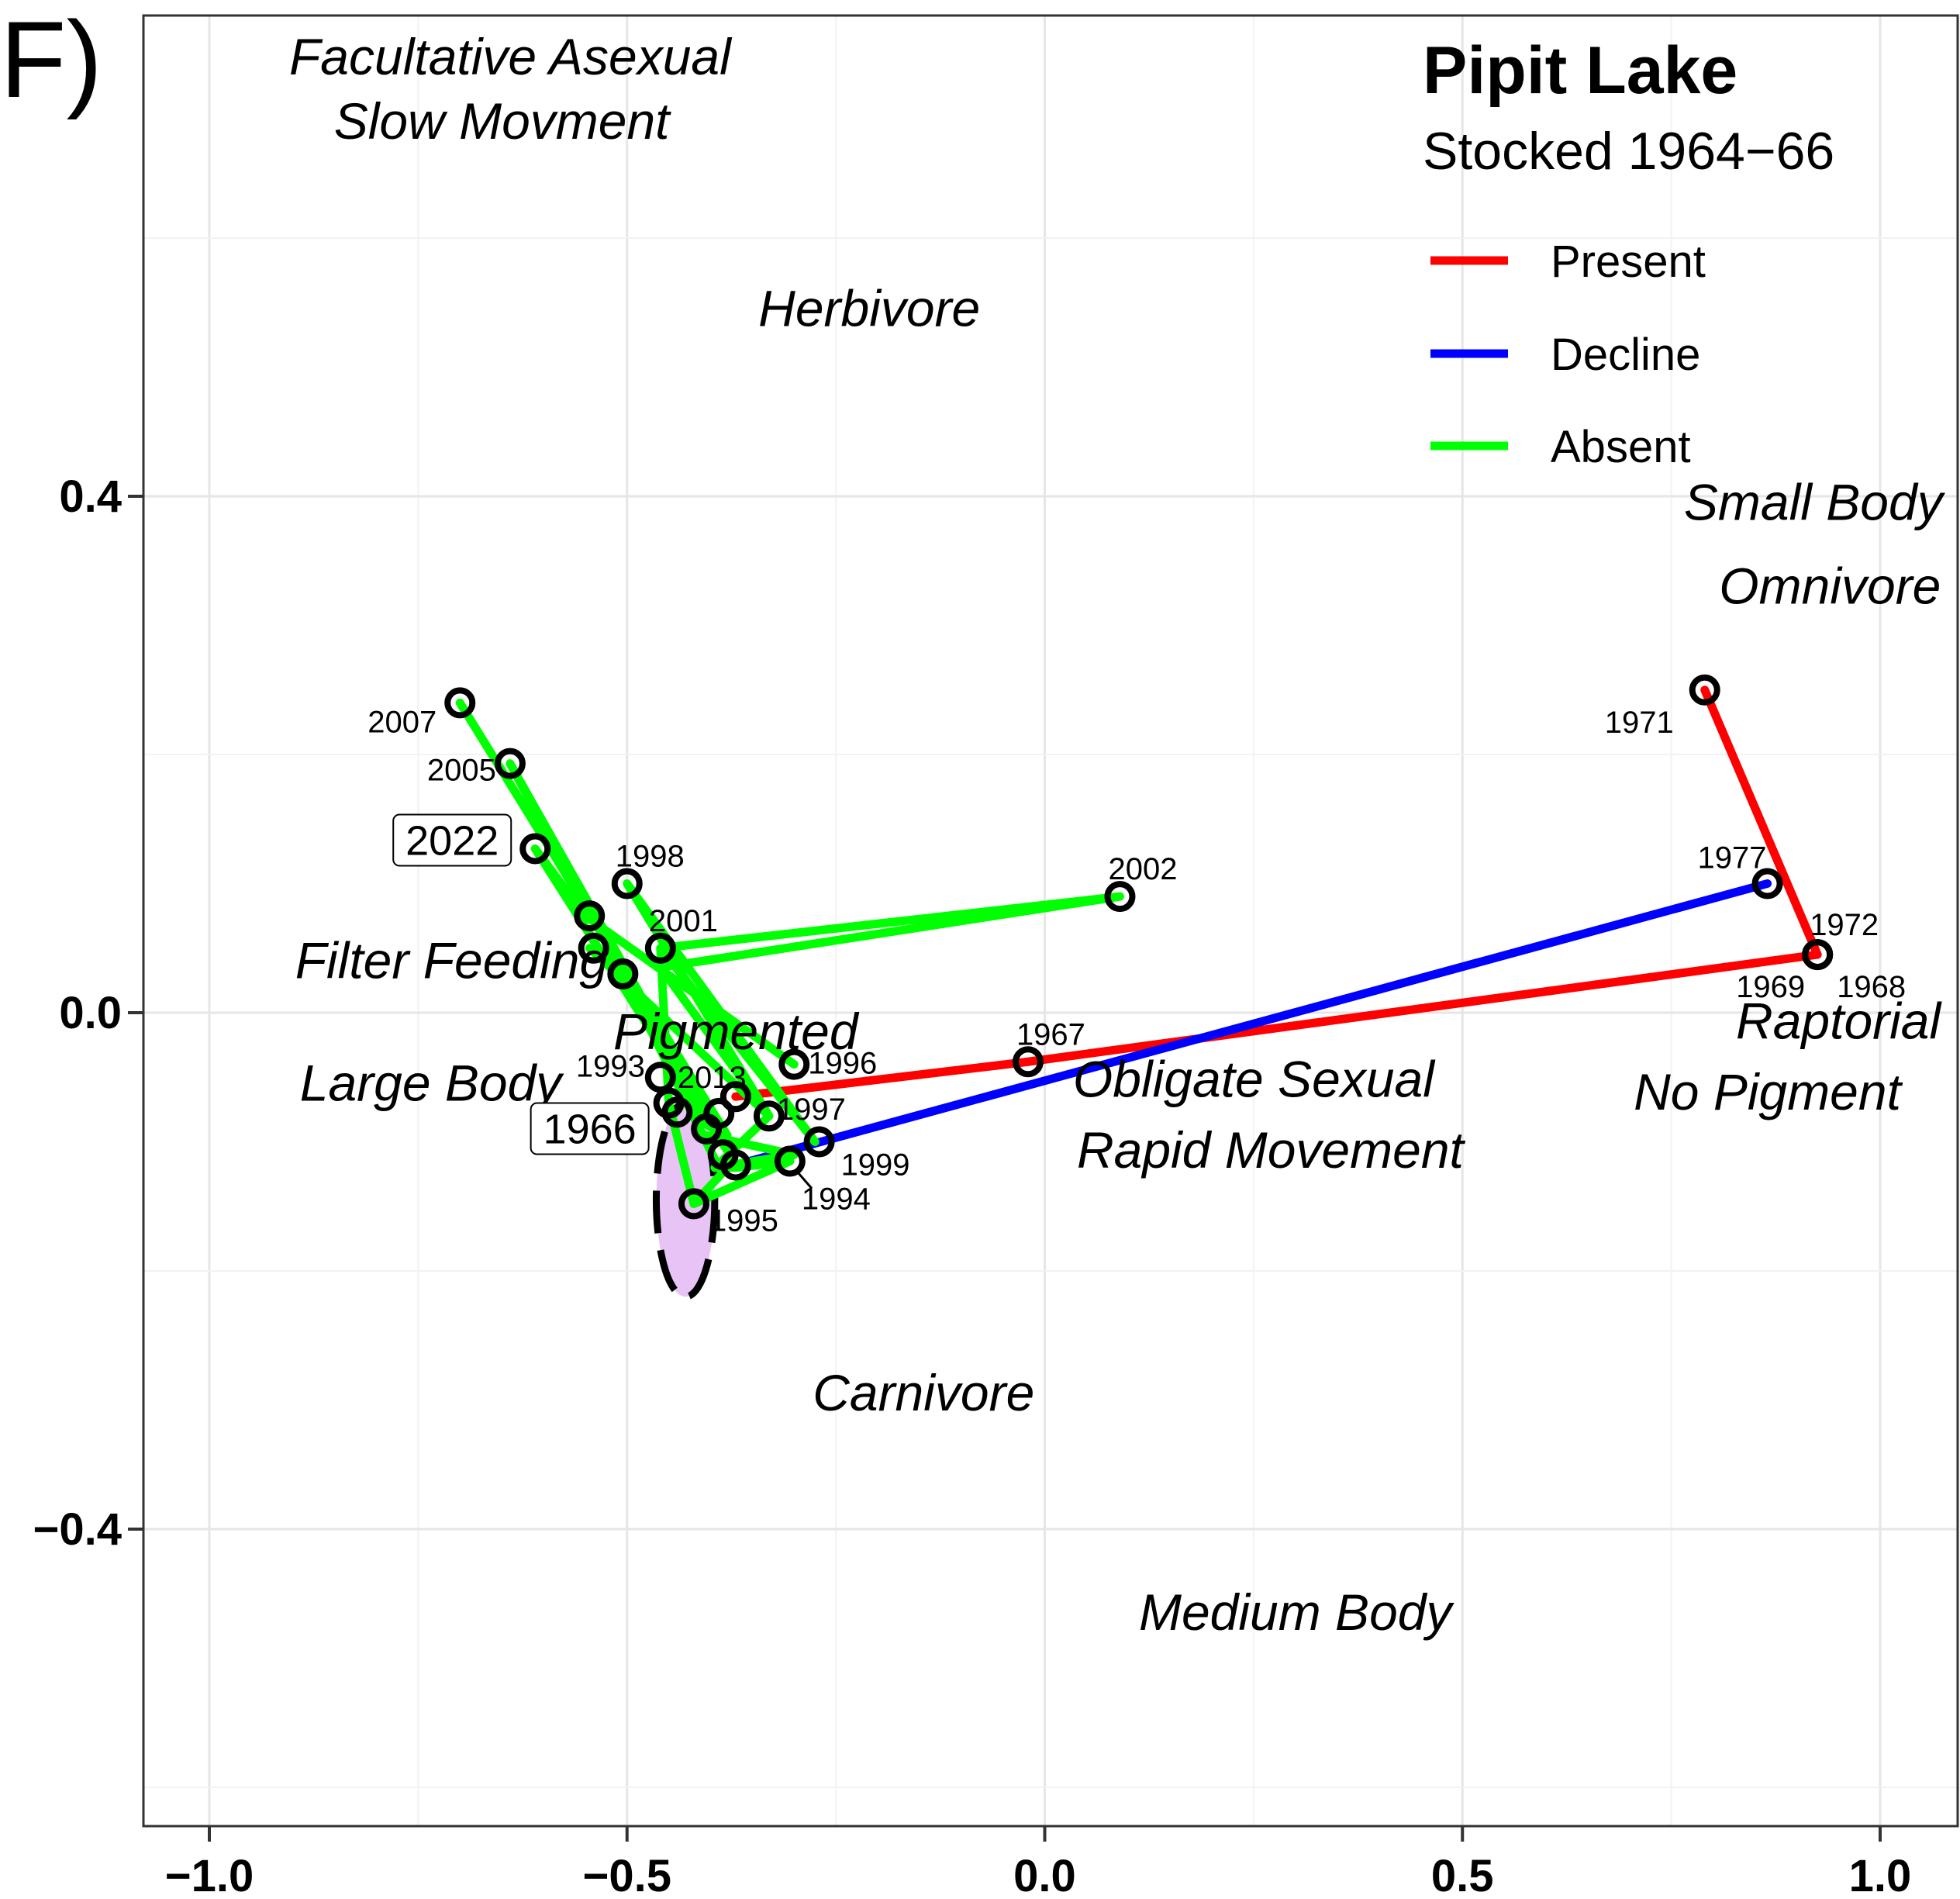  Describe the element at coordinates (1628, 262) in the screenshot. I see `legend-label-present: Present` at that location.